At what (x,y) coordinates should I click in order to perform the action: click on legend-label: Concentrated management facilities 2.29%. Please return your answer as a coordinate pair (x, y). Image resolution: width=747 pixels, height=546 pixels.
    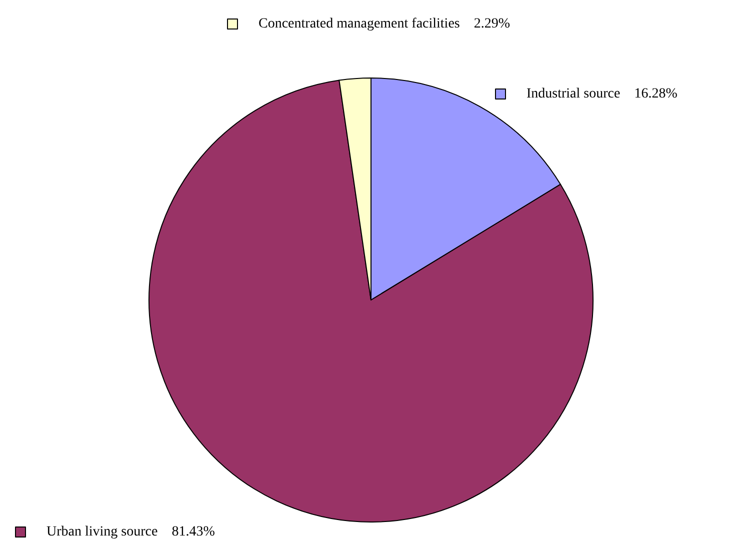
    Looking at the image, I should click on (384, 24).